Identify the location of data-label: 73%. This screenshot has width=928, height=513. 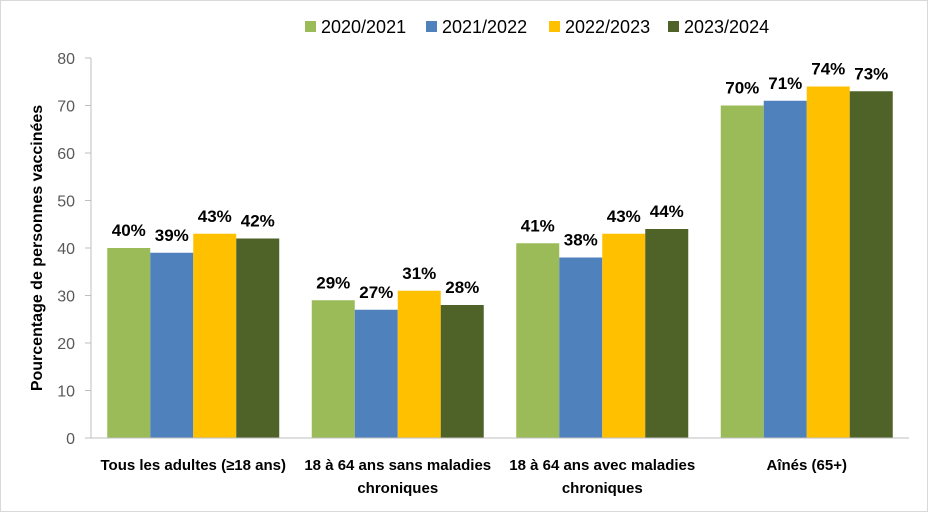
(871, 73).